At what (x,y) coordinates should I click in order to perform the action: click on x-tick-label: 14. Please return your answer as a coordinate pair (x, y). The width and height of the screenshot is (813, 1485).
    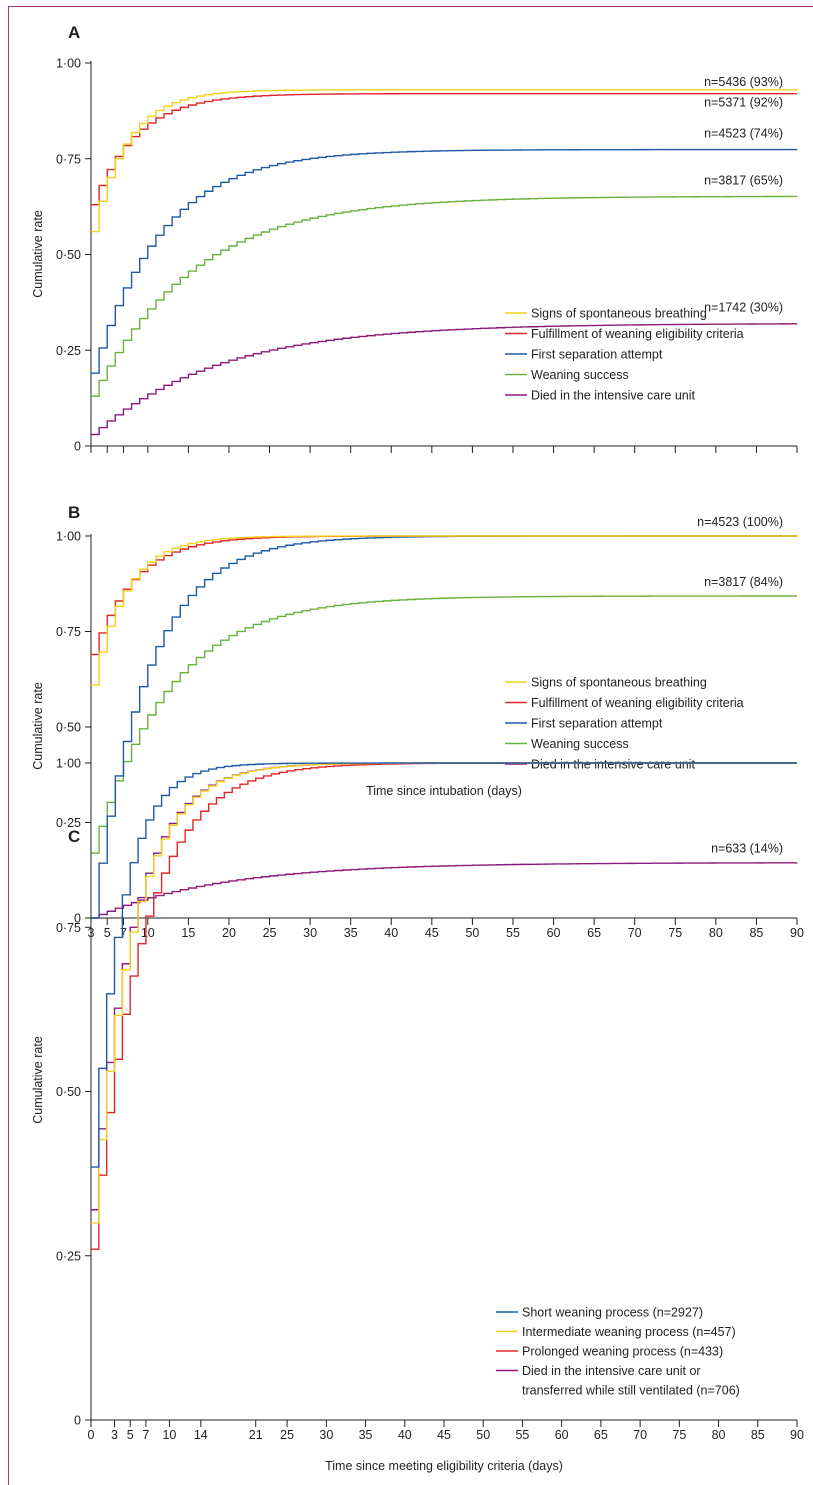
    Looking at the image, I should click on (201, 1435).